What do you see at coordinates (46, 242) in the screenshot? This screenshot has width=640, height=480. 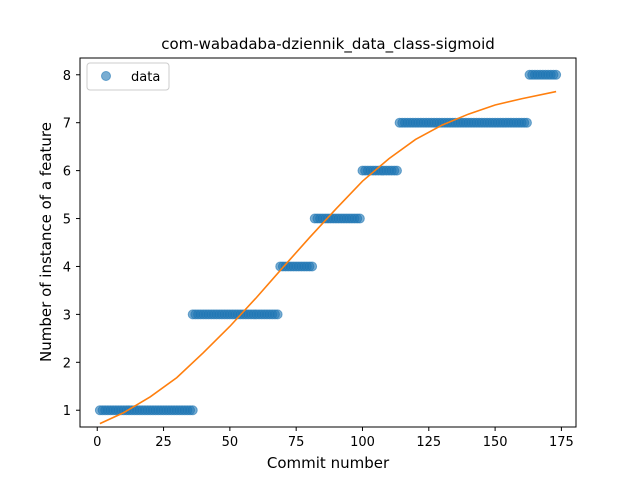 I see `y-axis-label: Number of instance of a feature` at bounding box center [46, 242].